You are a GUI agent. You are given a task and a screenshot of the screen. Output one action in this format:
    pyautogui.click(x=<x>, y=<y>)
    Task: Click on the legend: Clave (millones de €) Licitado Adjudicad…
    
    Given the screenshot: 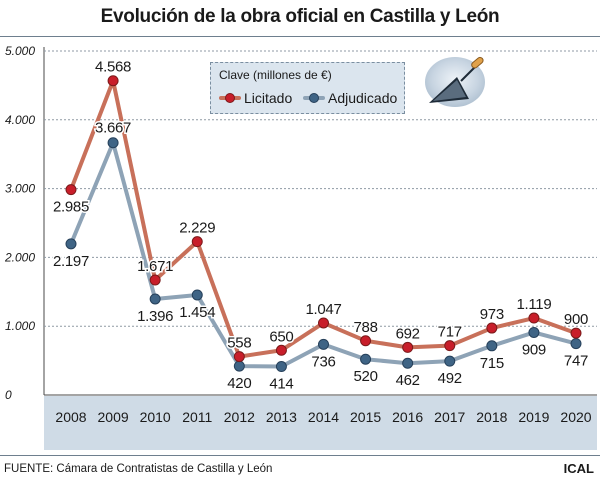 What is the action you would take?
    pyautogui.click(x=307, y=88)
    